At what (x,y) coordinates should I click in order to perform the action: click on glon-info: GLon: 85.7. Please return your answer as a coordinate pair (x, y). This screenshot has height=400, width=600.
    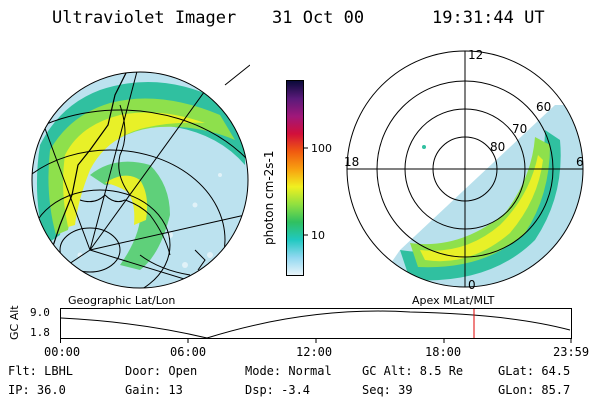
    Looking at the image, I should click on (534, 390).